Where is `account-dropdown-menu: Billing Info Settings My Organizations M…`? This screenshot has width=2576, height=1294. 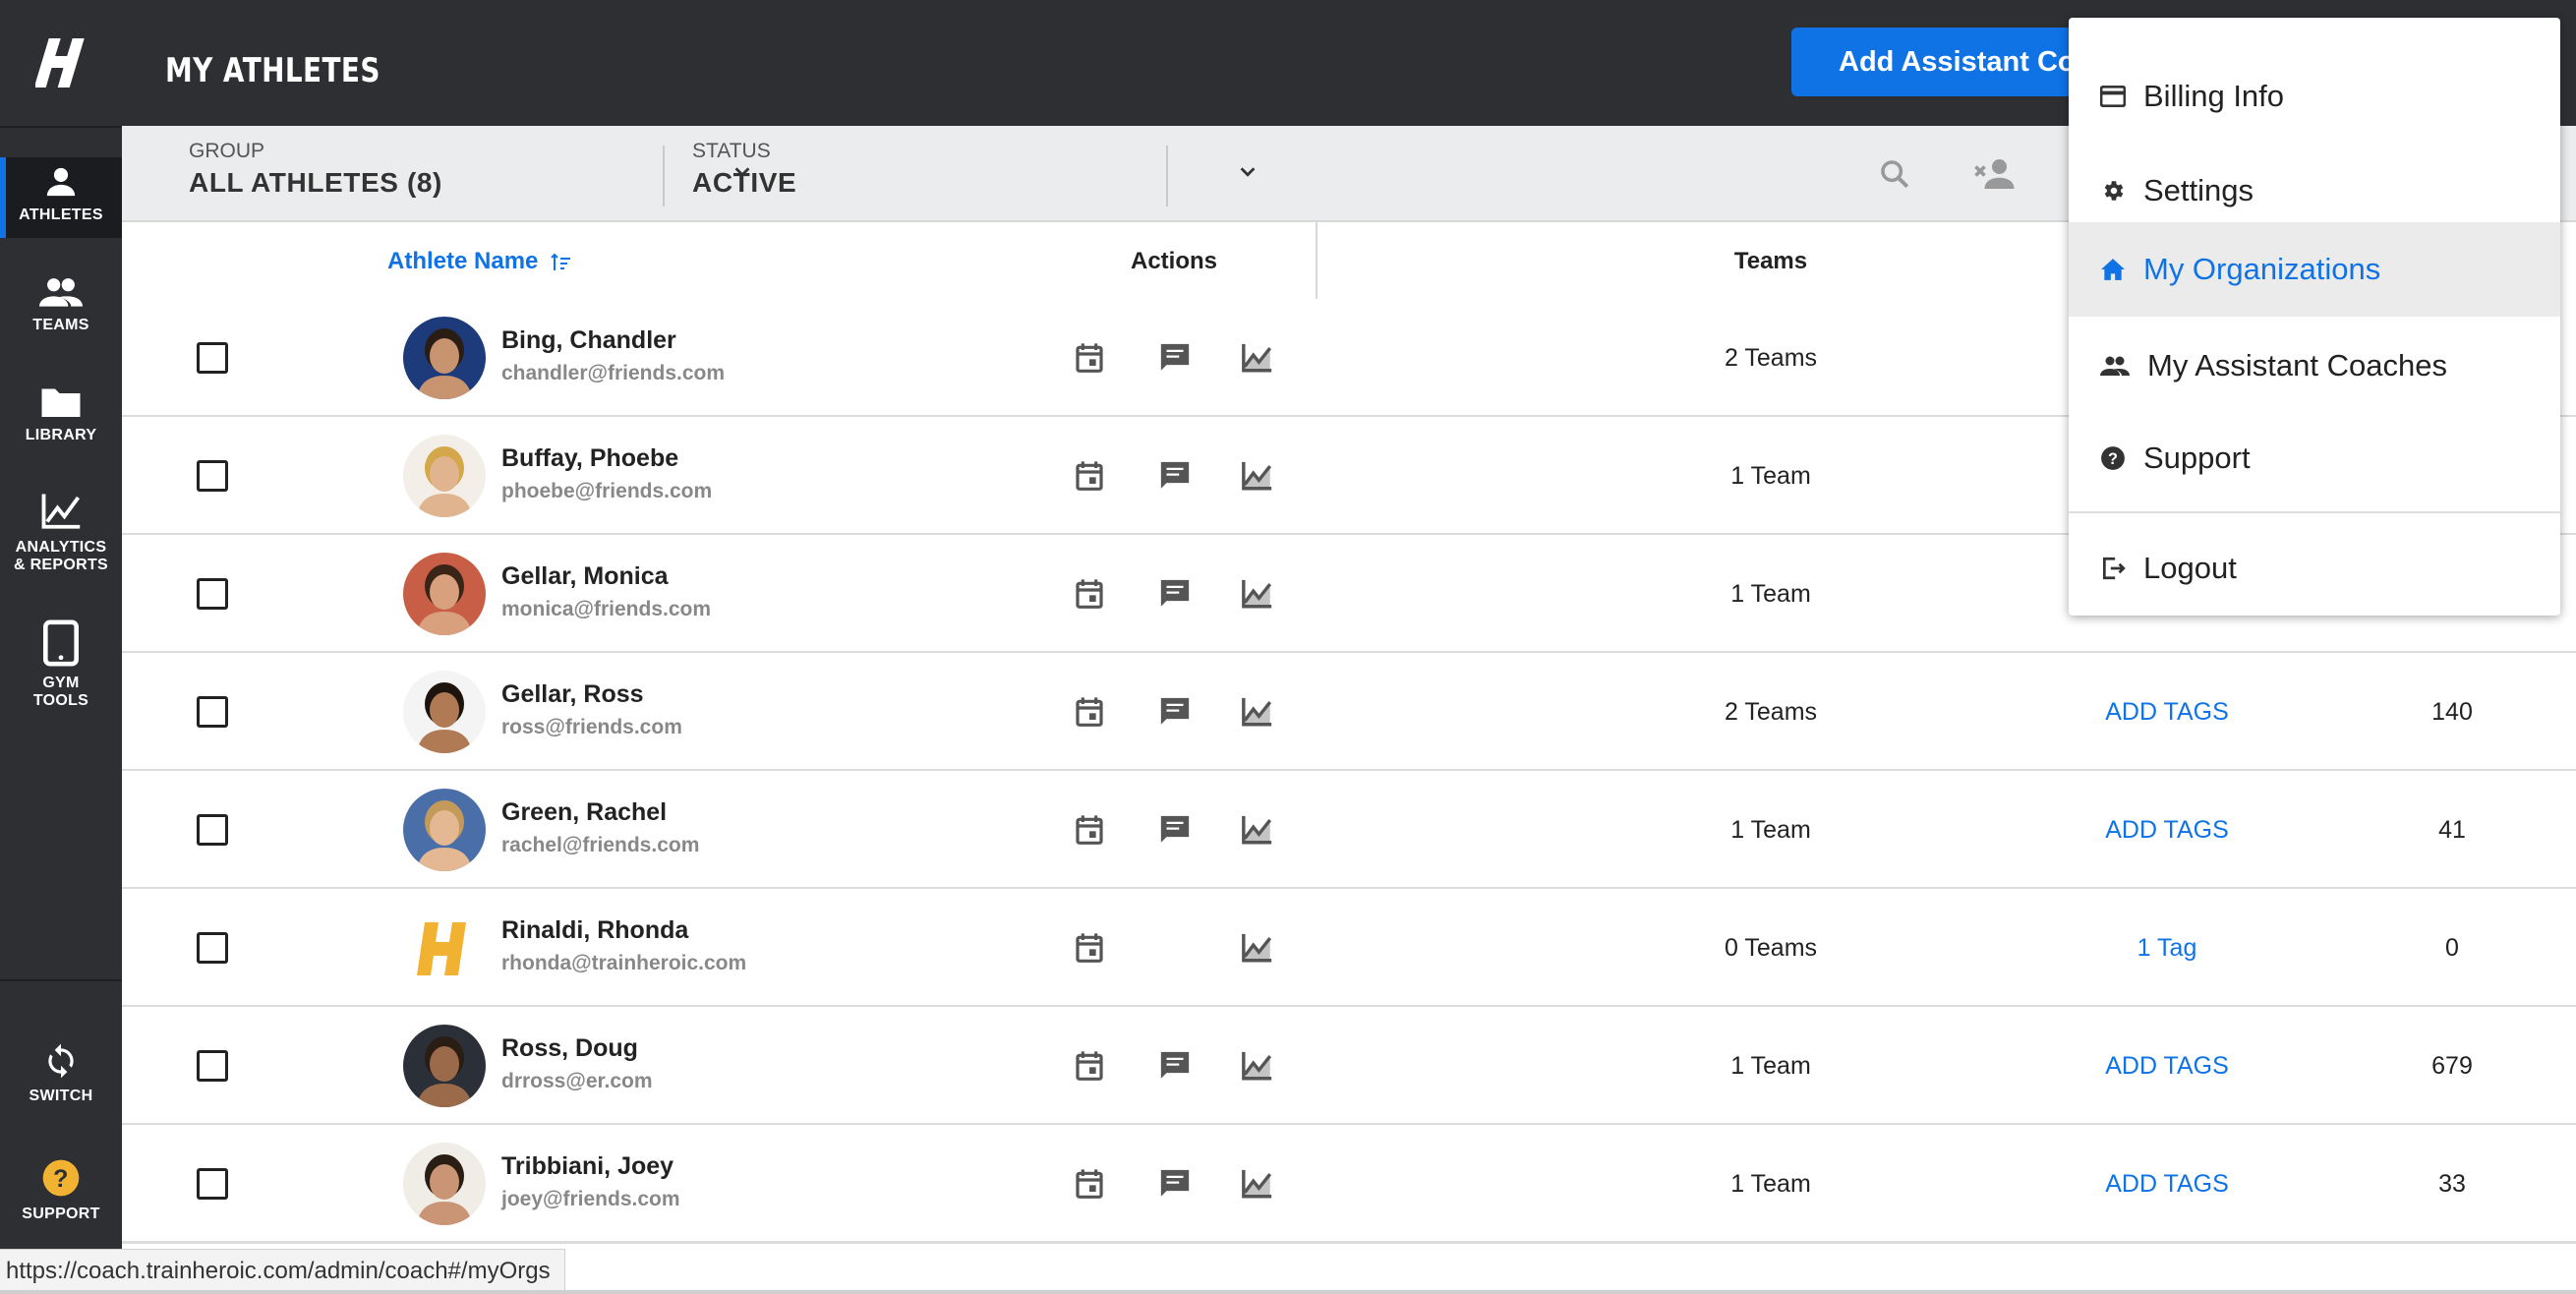
account-dropdown-menu: Billing Info Settings My Organizations M… is located at coordinates (2314, 317).